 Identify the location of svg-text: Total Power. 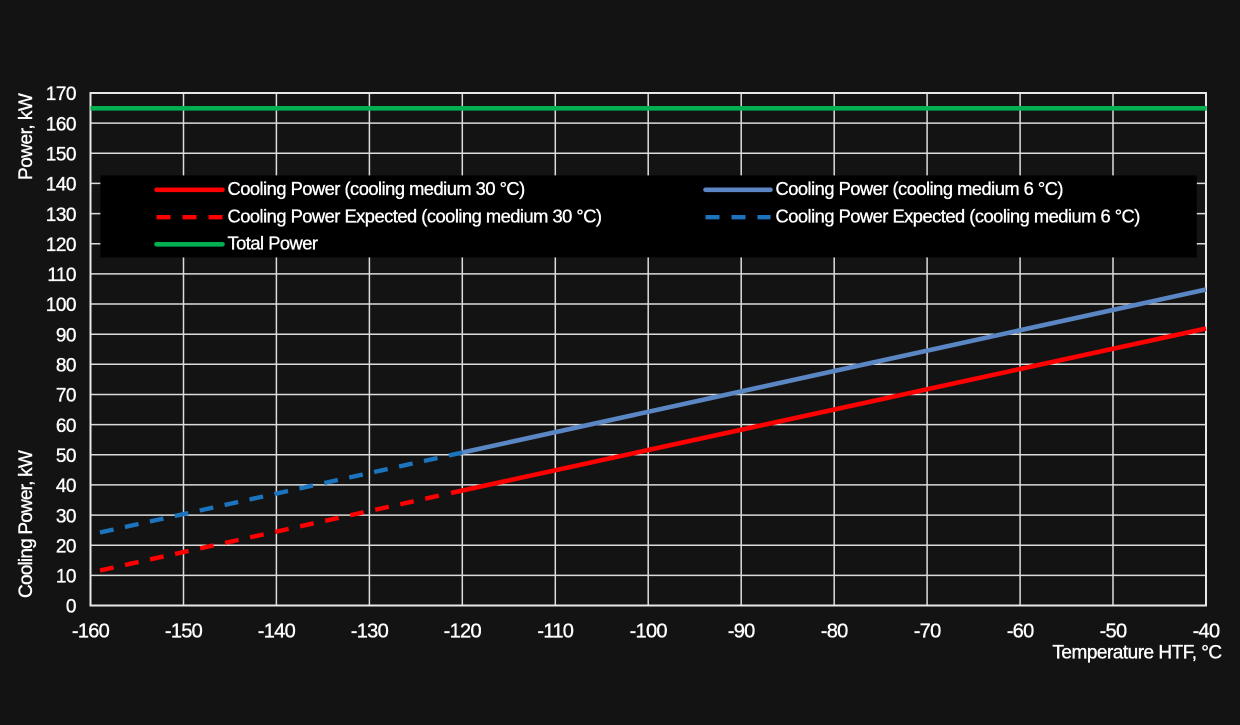
(273, 243).